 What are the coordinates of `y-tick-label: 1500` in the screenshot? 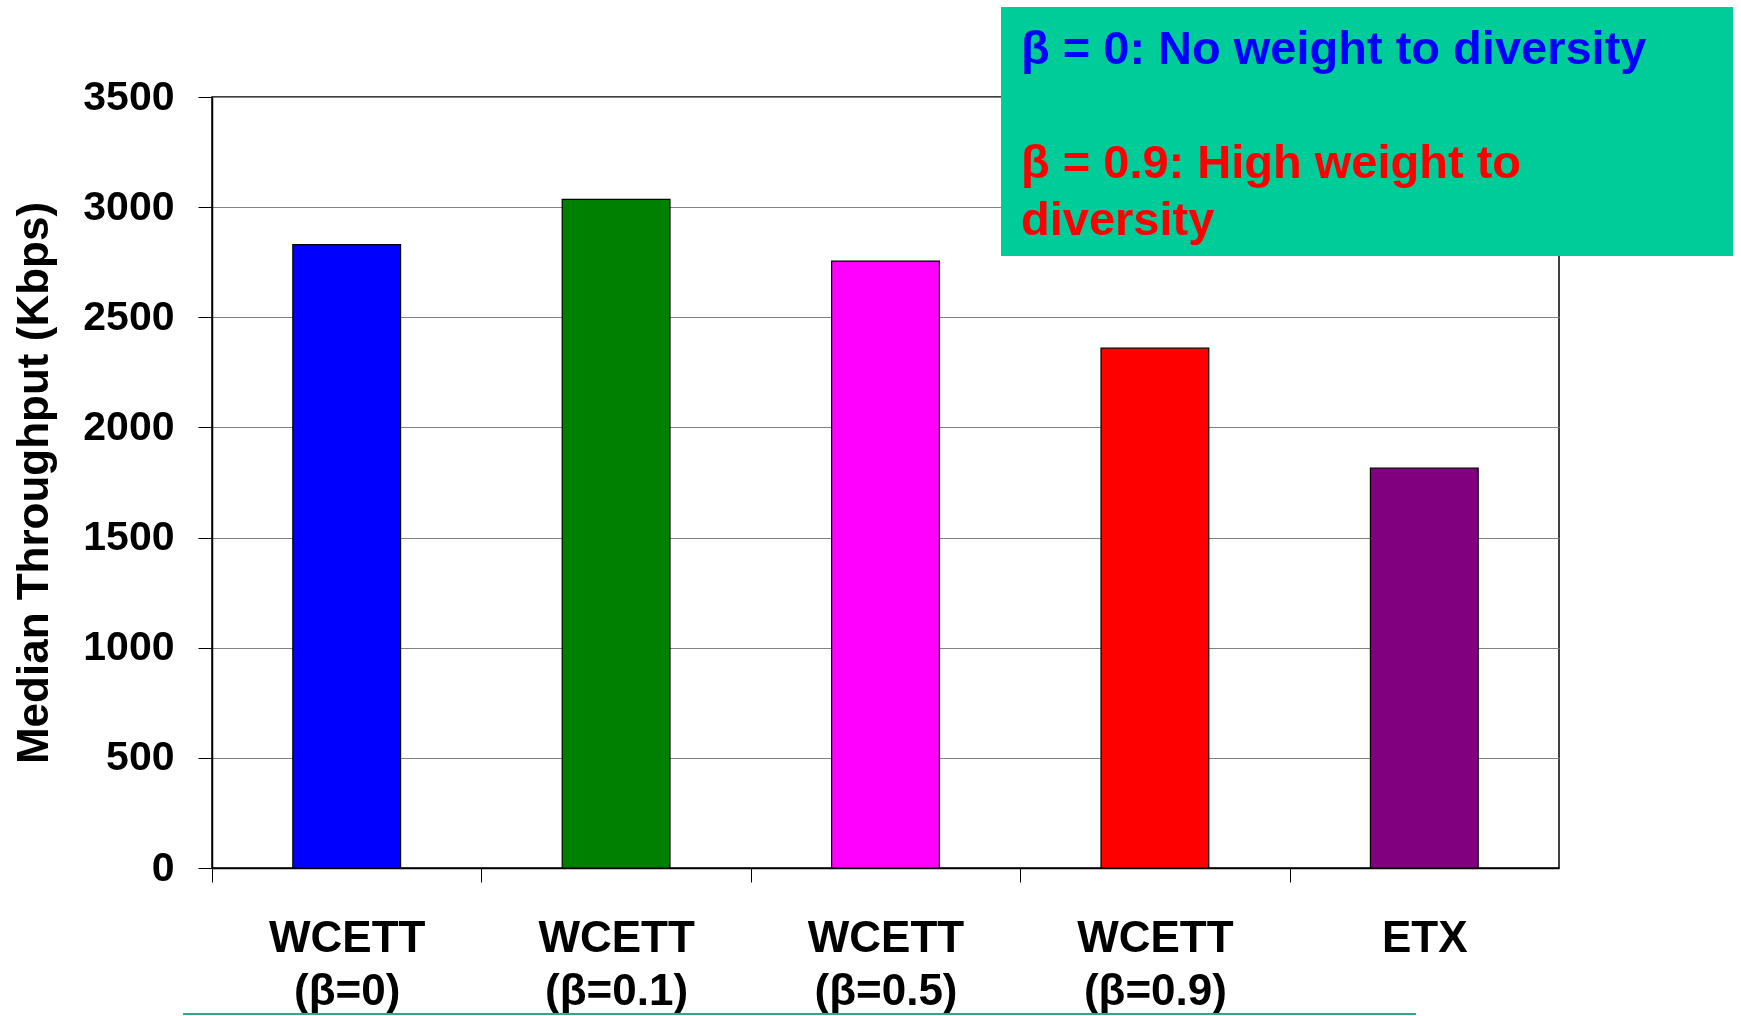 It's located at (129, 536).